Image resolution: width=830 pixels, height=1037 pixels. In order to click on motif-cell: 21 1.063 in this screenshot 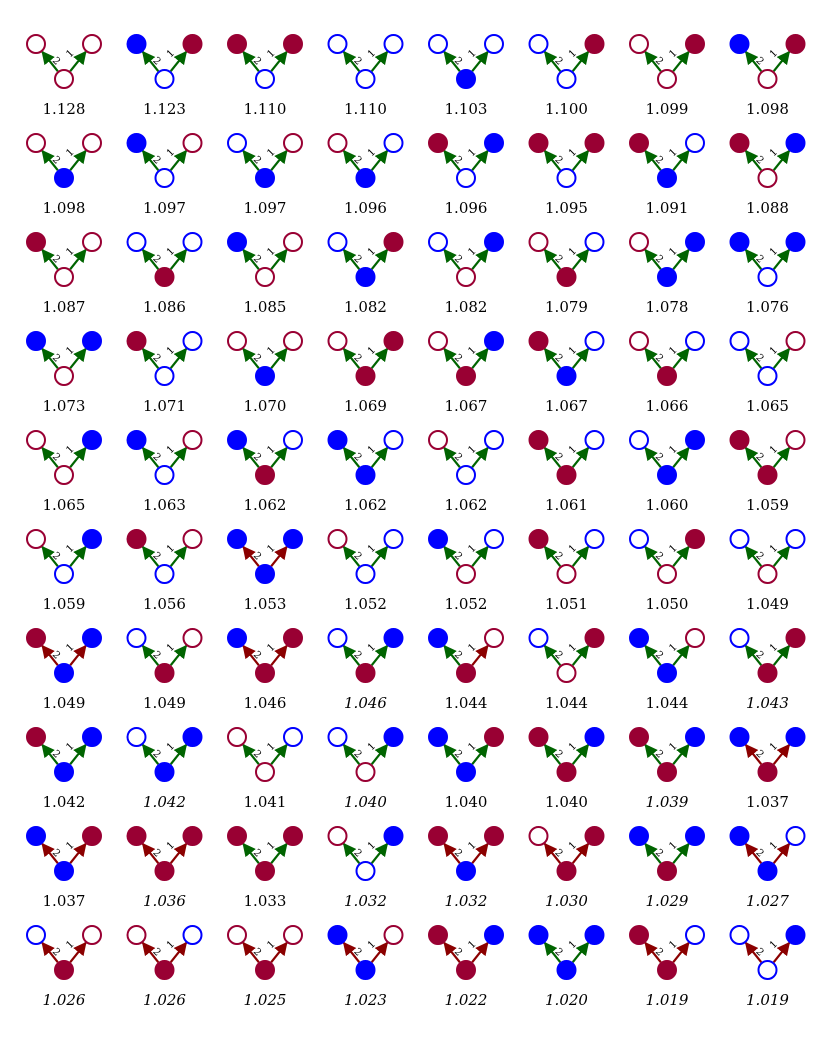, I will do `click(164, 472)`.